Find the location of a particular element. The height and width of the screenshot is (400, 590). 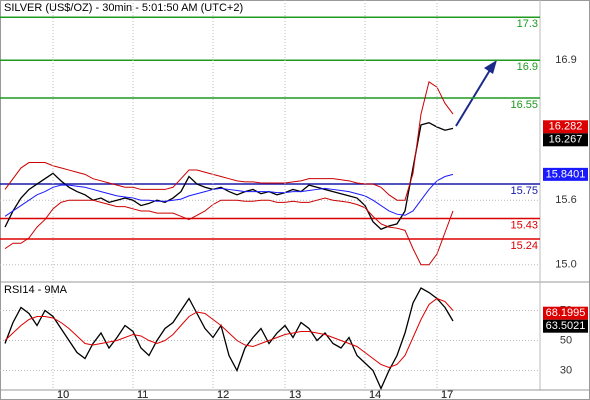

price-marker-label: 16.282 is located at coordinates (566, 127).